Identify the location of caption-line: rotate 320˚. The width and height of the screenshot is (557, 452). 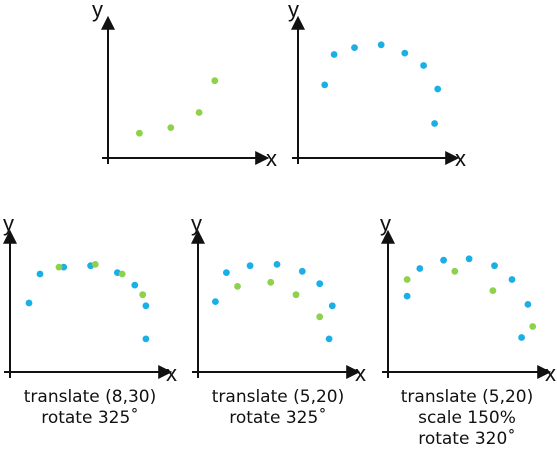
(467, 438).